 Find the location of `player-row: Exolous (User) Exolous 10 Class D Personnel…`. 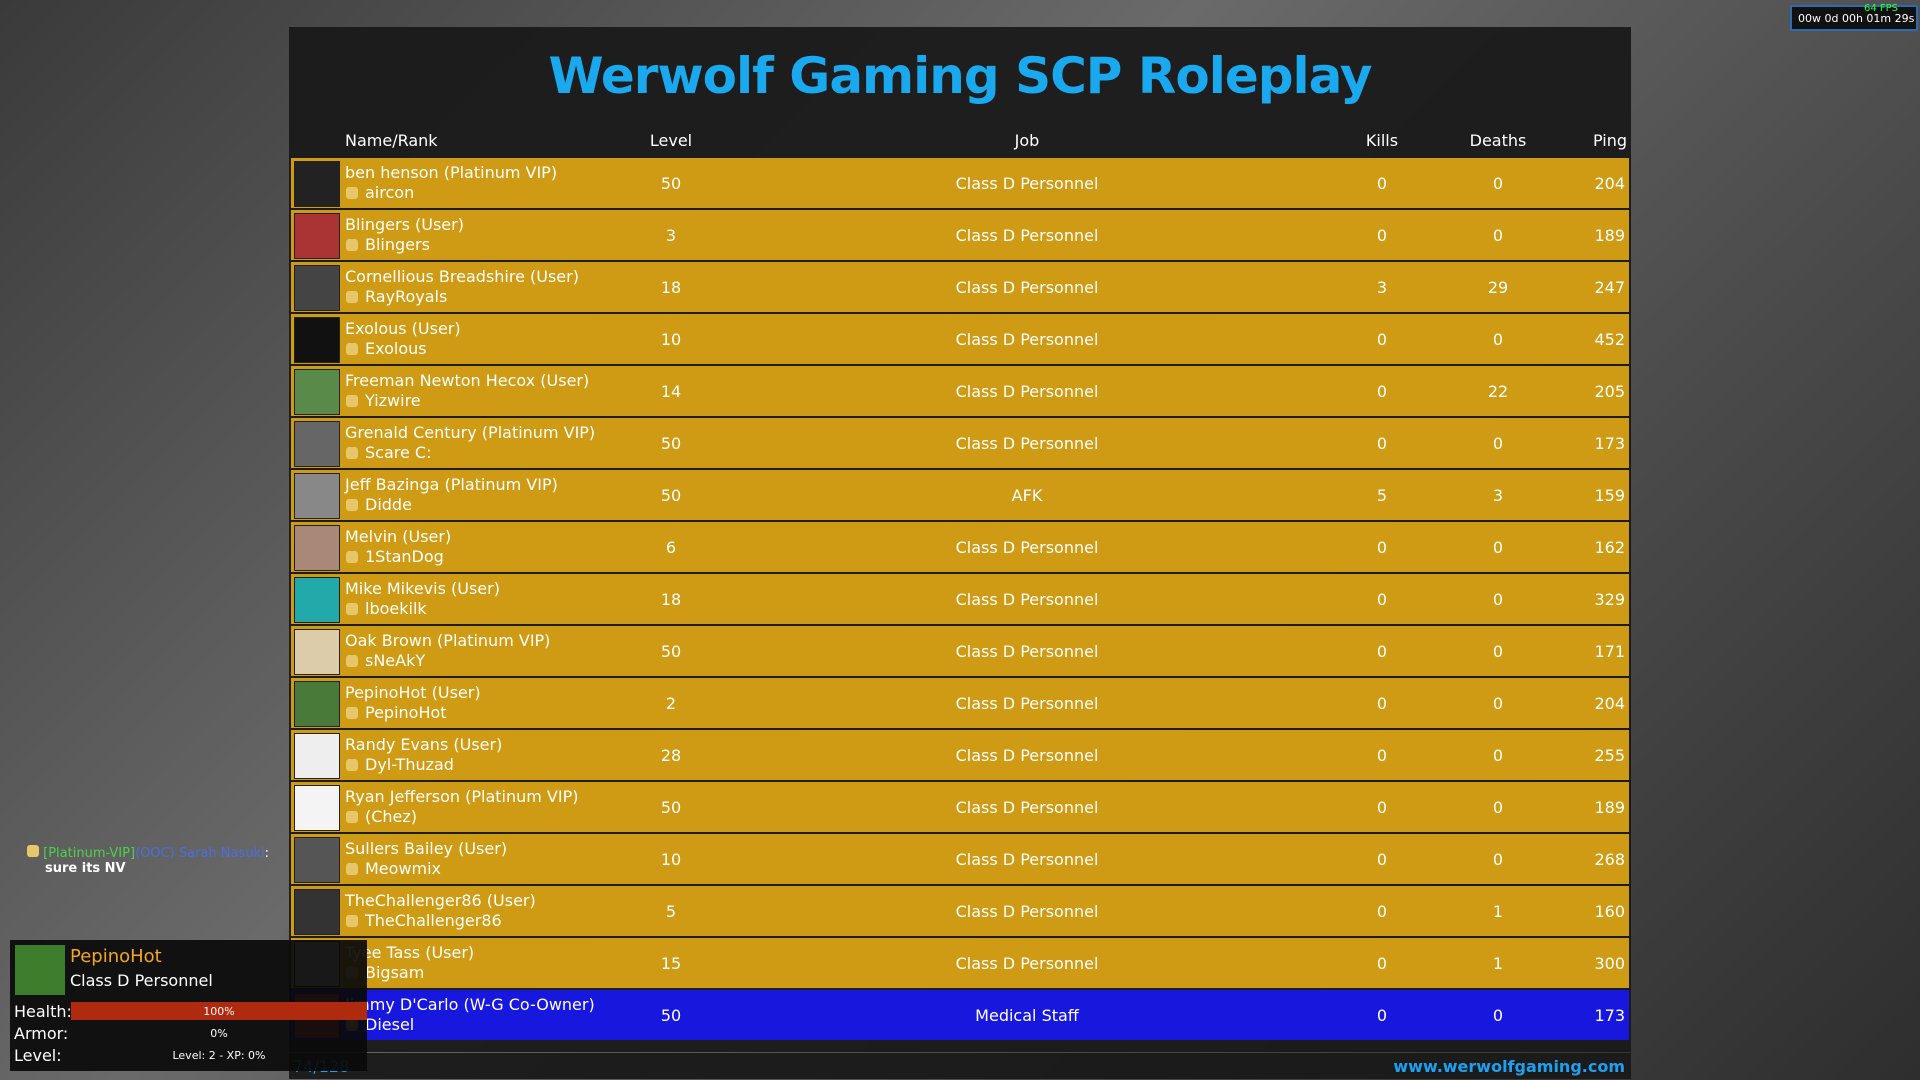

player-row: Exolous (User) Exolous 10 Class D Personnel… is located at coordinates (960, 339).